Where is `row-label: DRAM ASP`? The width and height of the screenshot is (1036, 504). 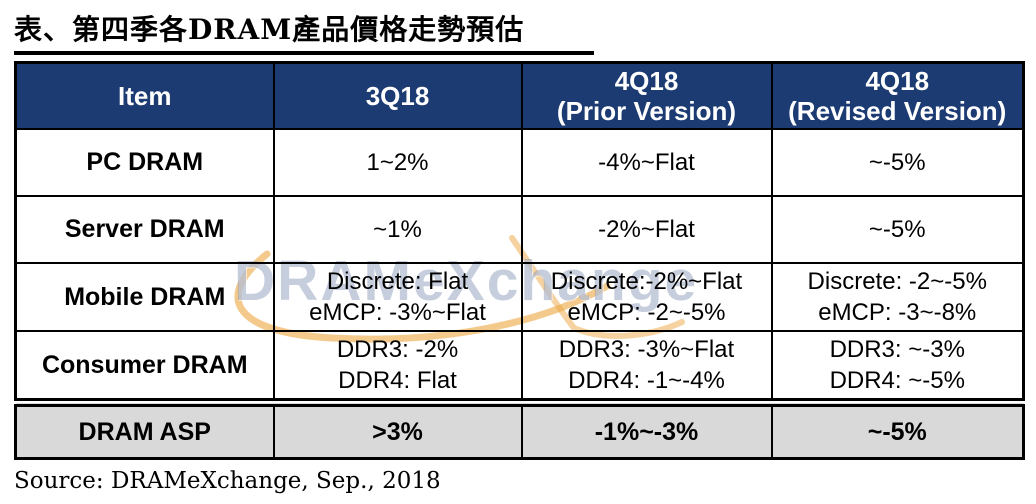 row-label: DRAM ASP is located at coordinates (144, 429).